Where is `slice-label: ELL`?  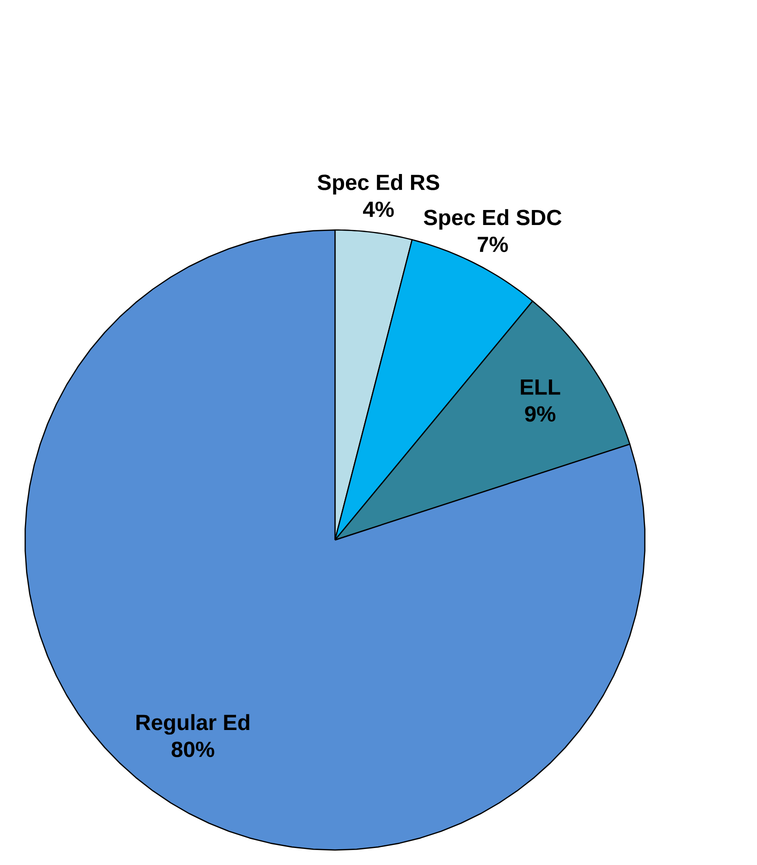
slice-label: ELL is located at coordinates (540, 387).